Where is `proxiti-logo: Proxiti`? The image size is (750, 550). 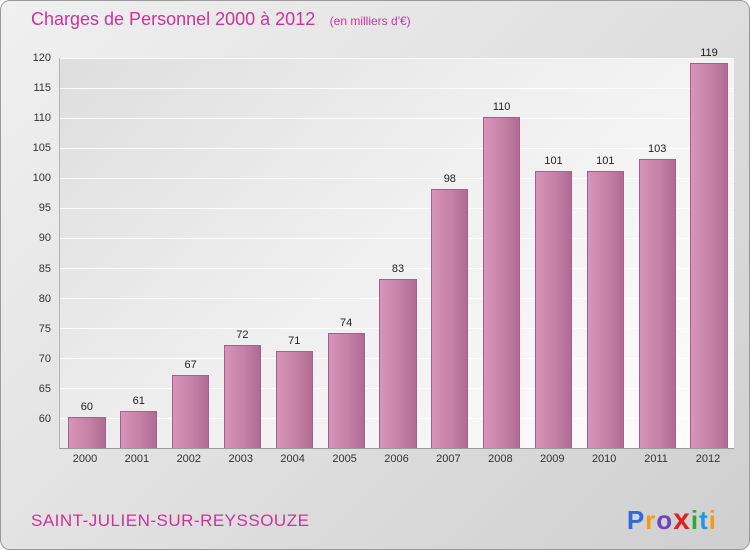 proxiti-logo: Proxiti is located at coordinates (672, 520).